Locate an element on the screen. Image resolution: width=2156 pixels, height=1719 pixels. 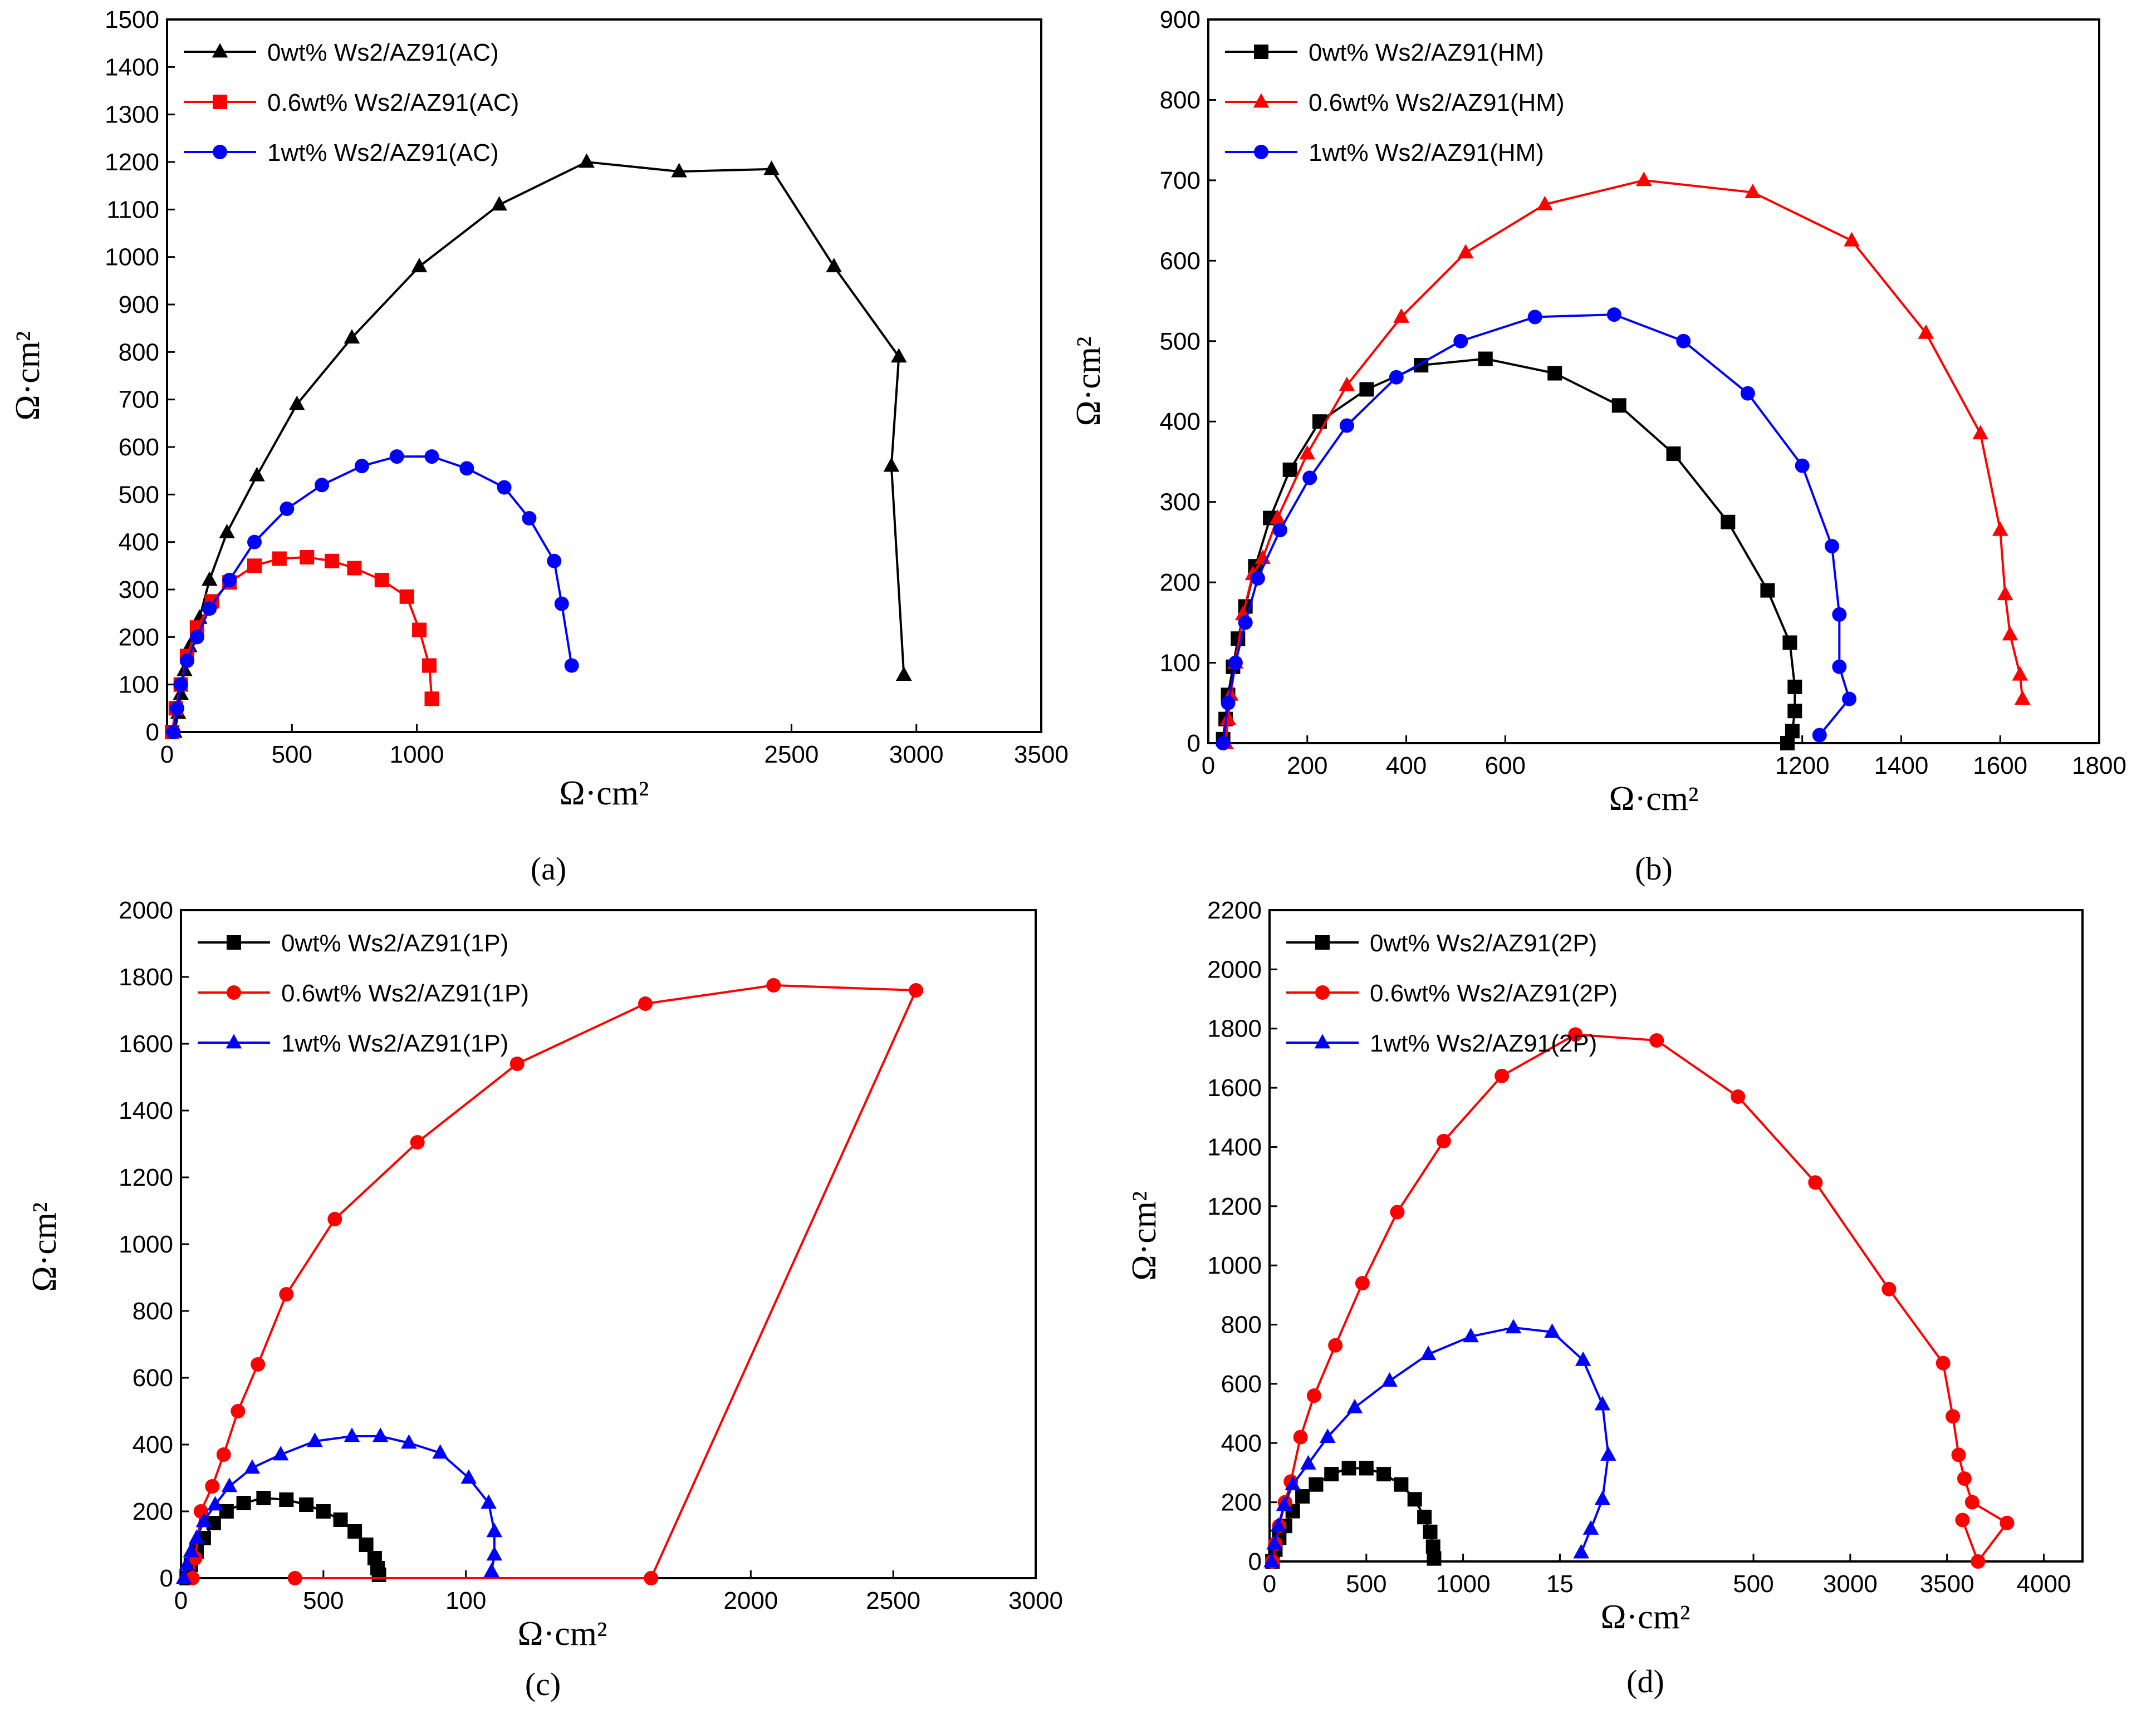
y-tick-label: 600 is located at coordinates (1241, 1384).